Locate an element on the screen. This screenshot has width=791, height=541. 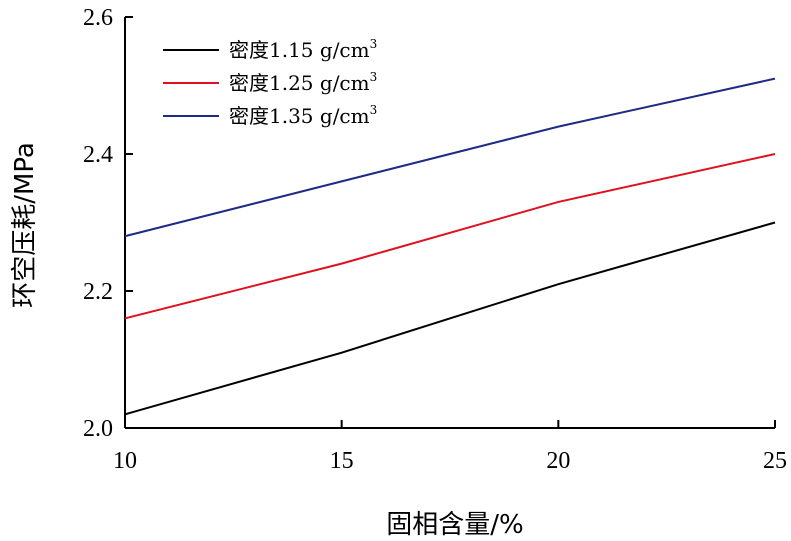
x-tick-label: 15 is located at coordinates (342, 461).